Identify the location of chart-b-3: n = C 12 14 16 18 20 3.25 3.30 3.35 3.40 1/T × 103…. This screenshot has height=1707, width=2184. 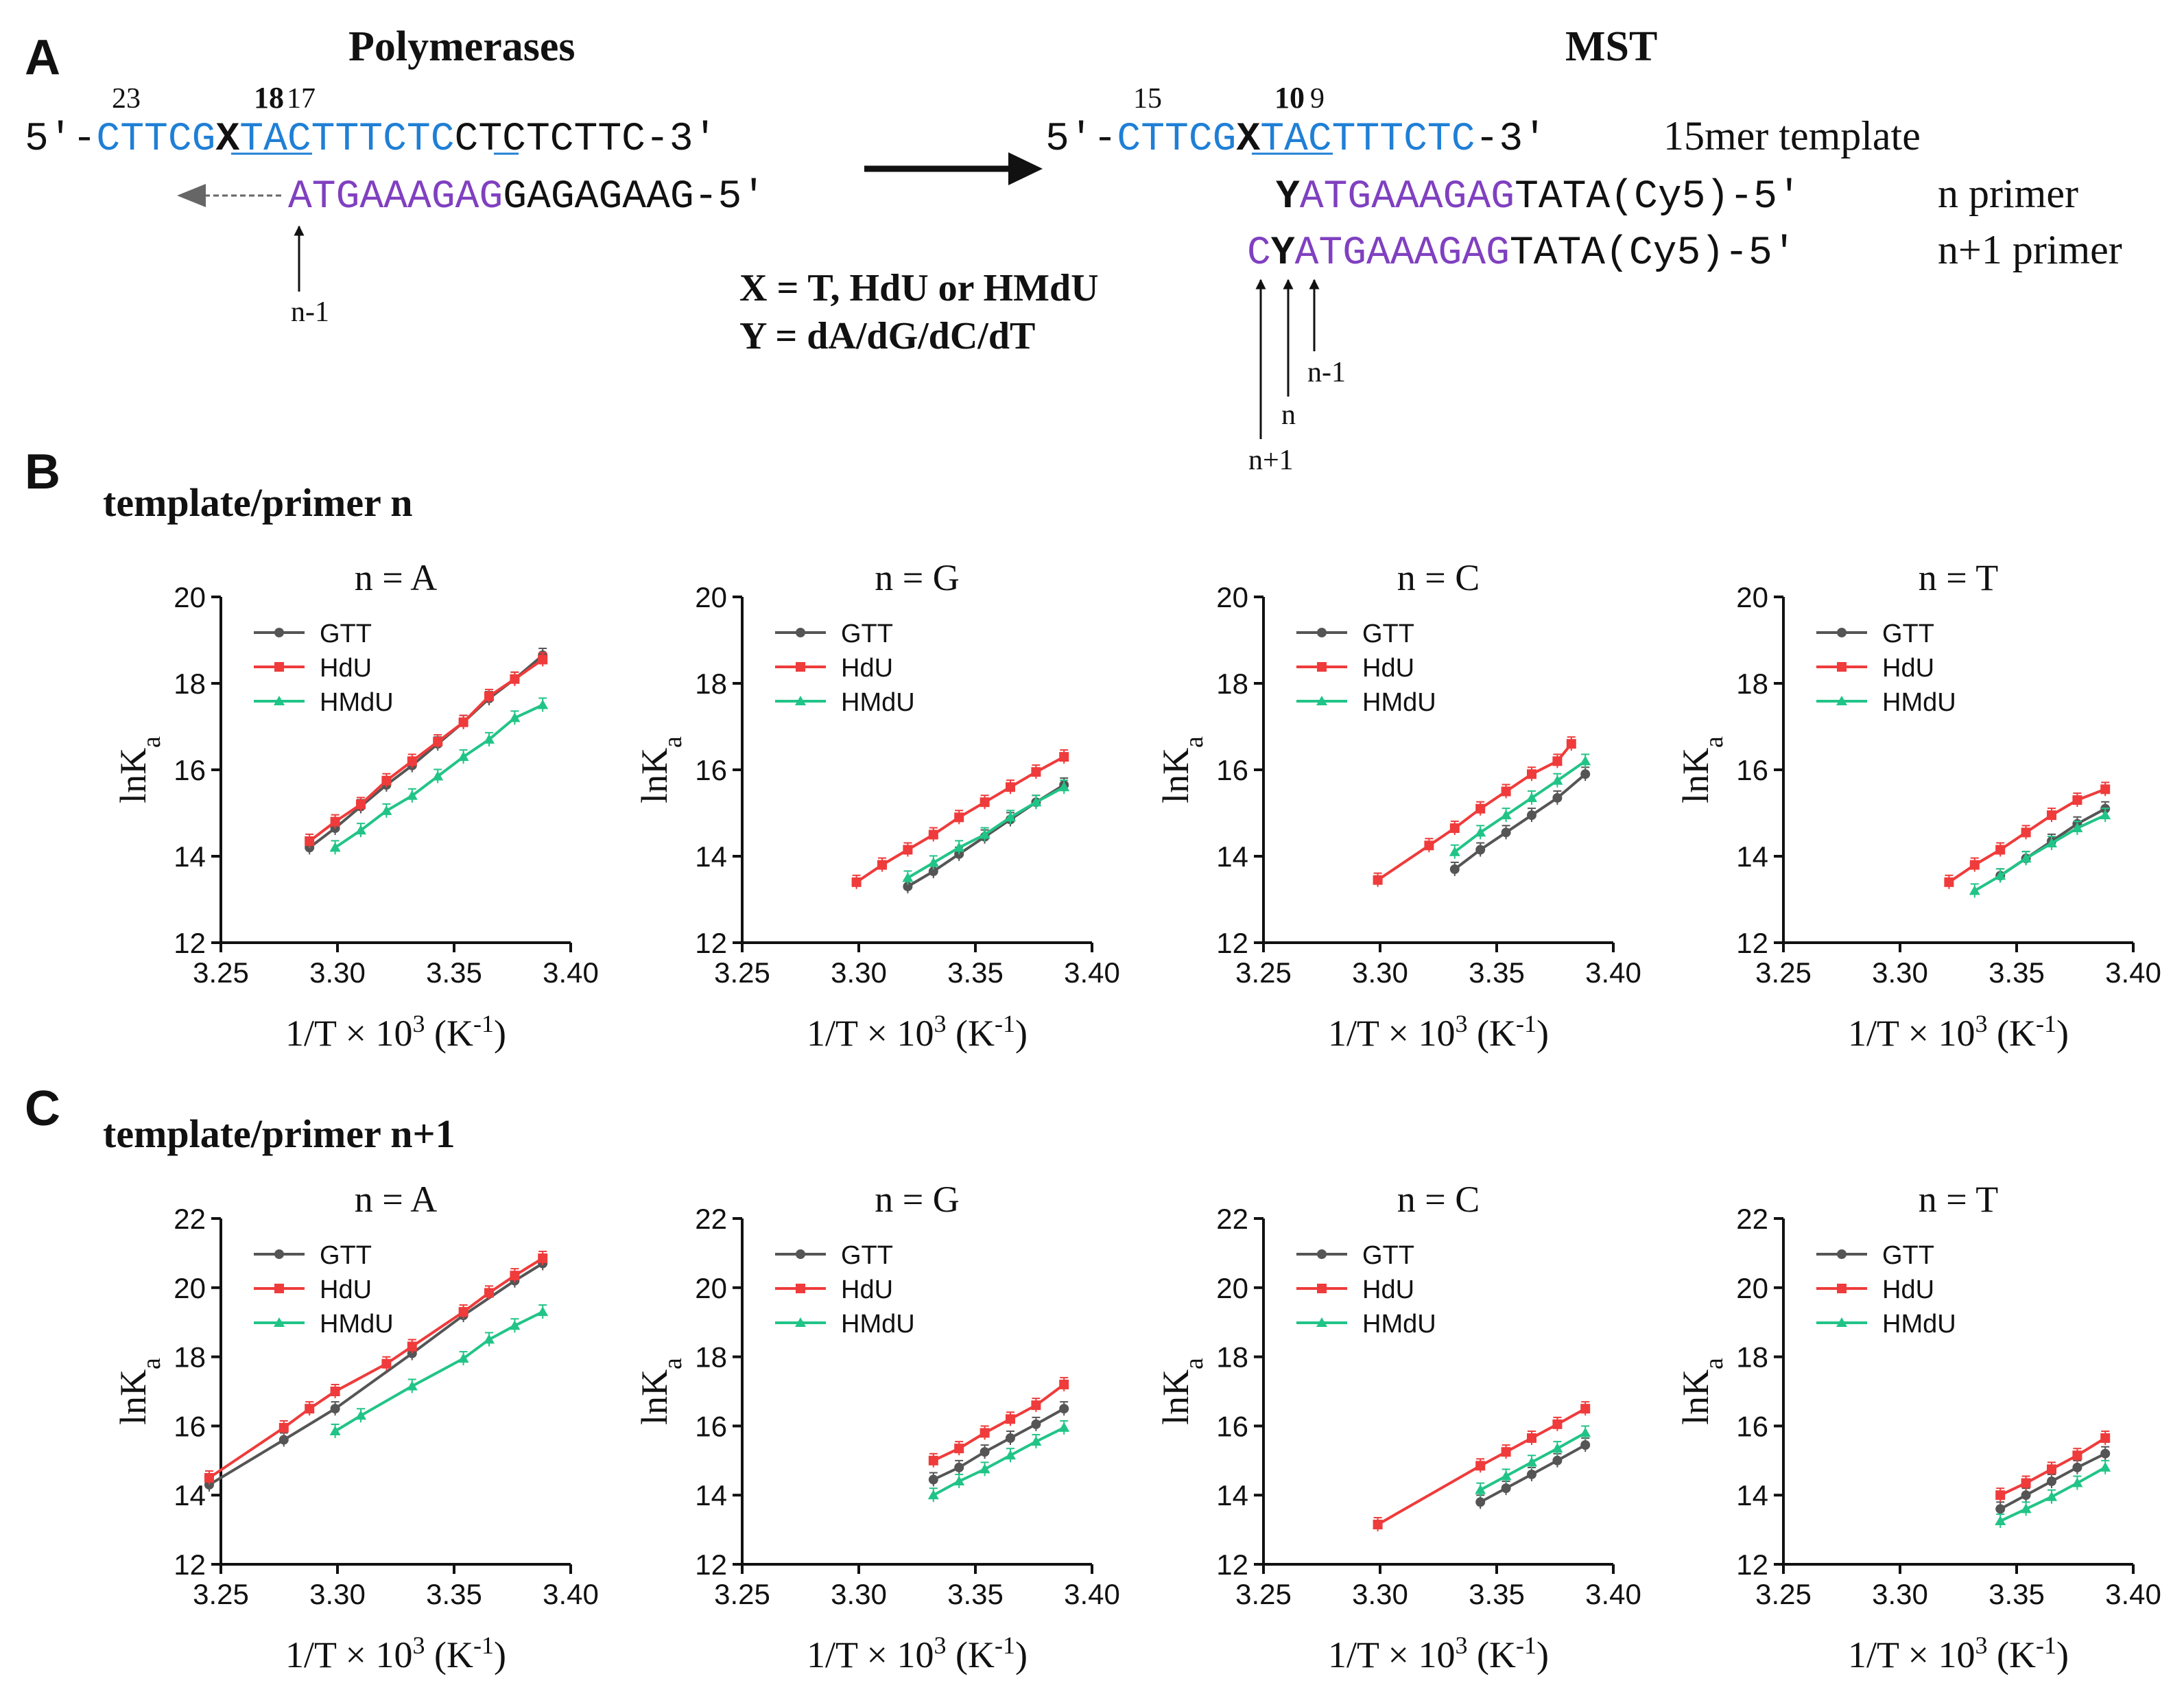
(1398, 805).